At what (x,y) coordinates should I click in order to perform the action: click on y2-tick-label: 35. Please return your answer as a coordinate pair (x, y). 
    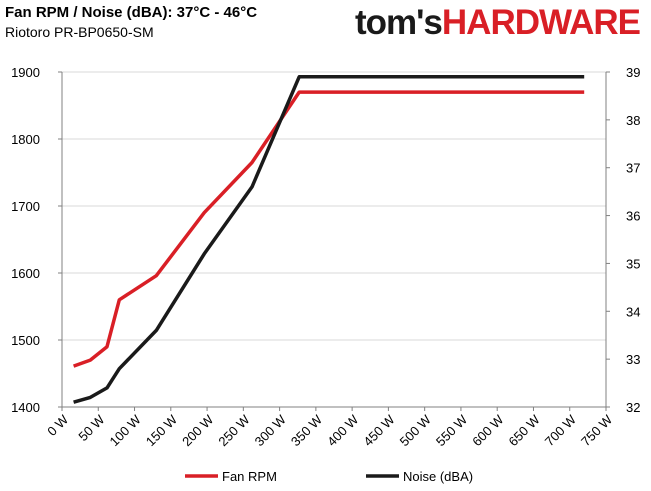
    Looking at the image, I should click on (633, 263).